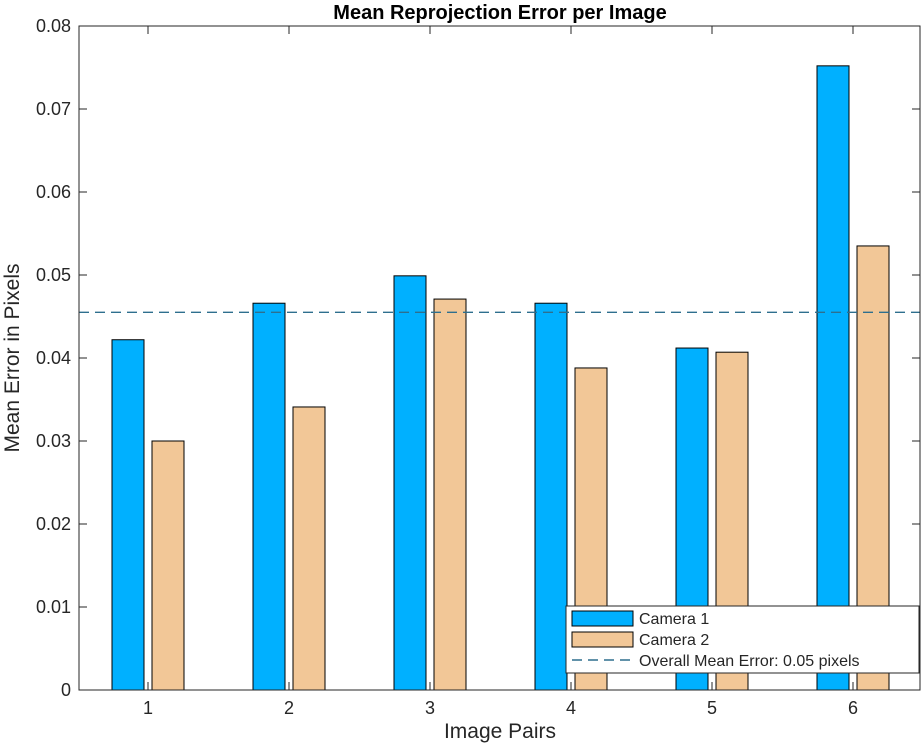  Describe the element at coordinates (148, 708) in the screenshot. I see `x-tick-label: 1` at that location.